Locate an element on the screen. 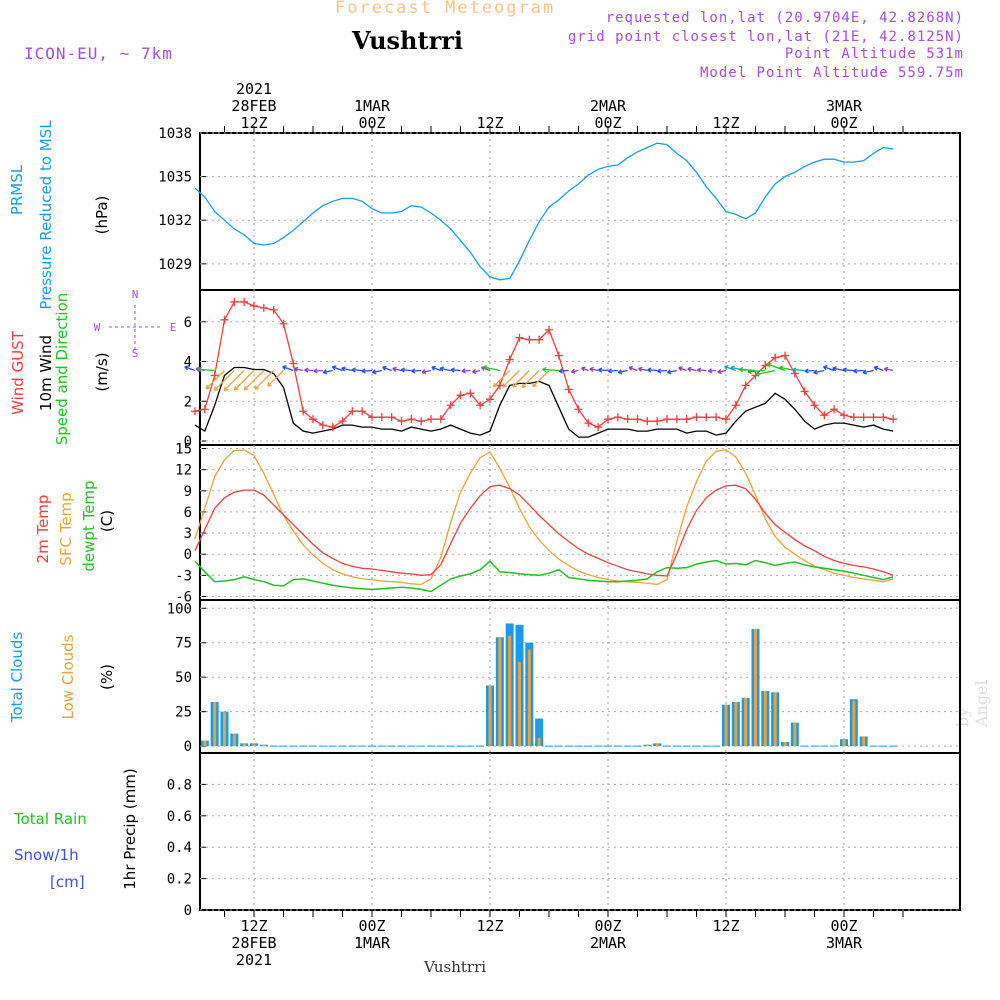 This screenshot has width=1000, height=1000. compass-e: E is located at coordinates (173, 327).